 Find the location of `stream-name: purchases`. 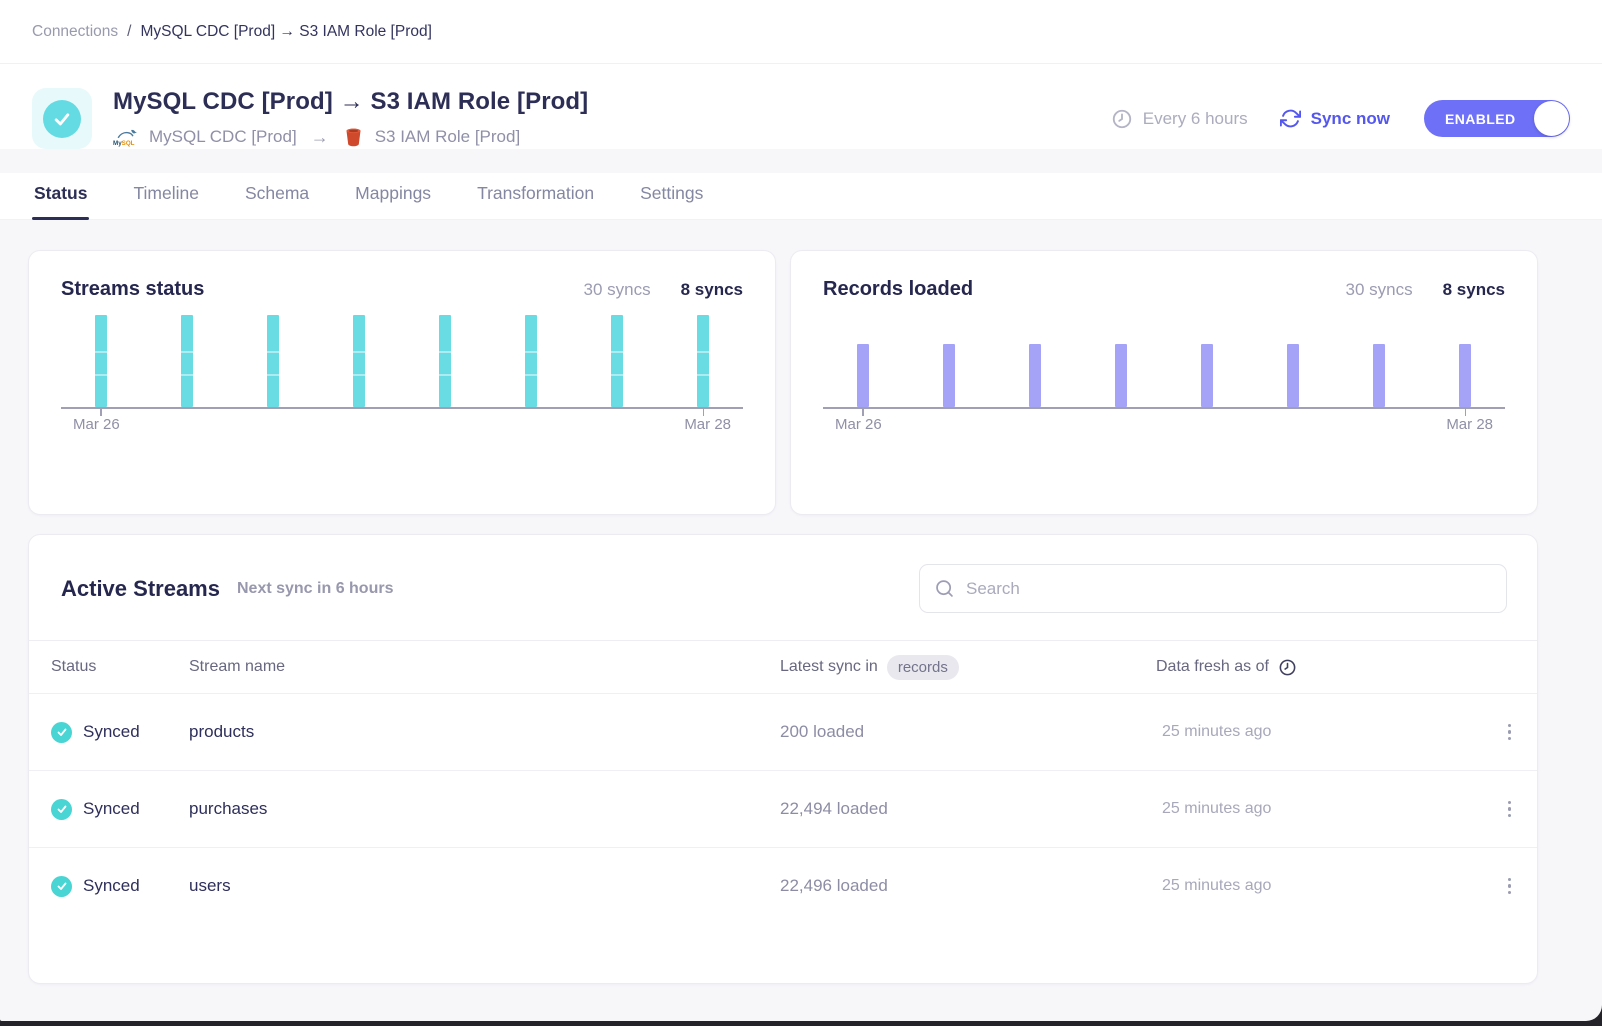

stream-name: purchases is located at coordinates (228, 808).